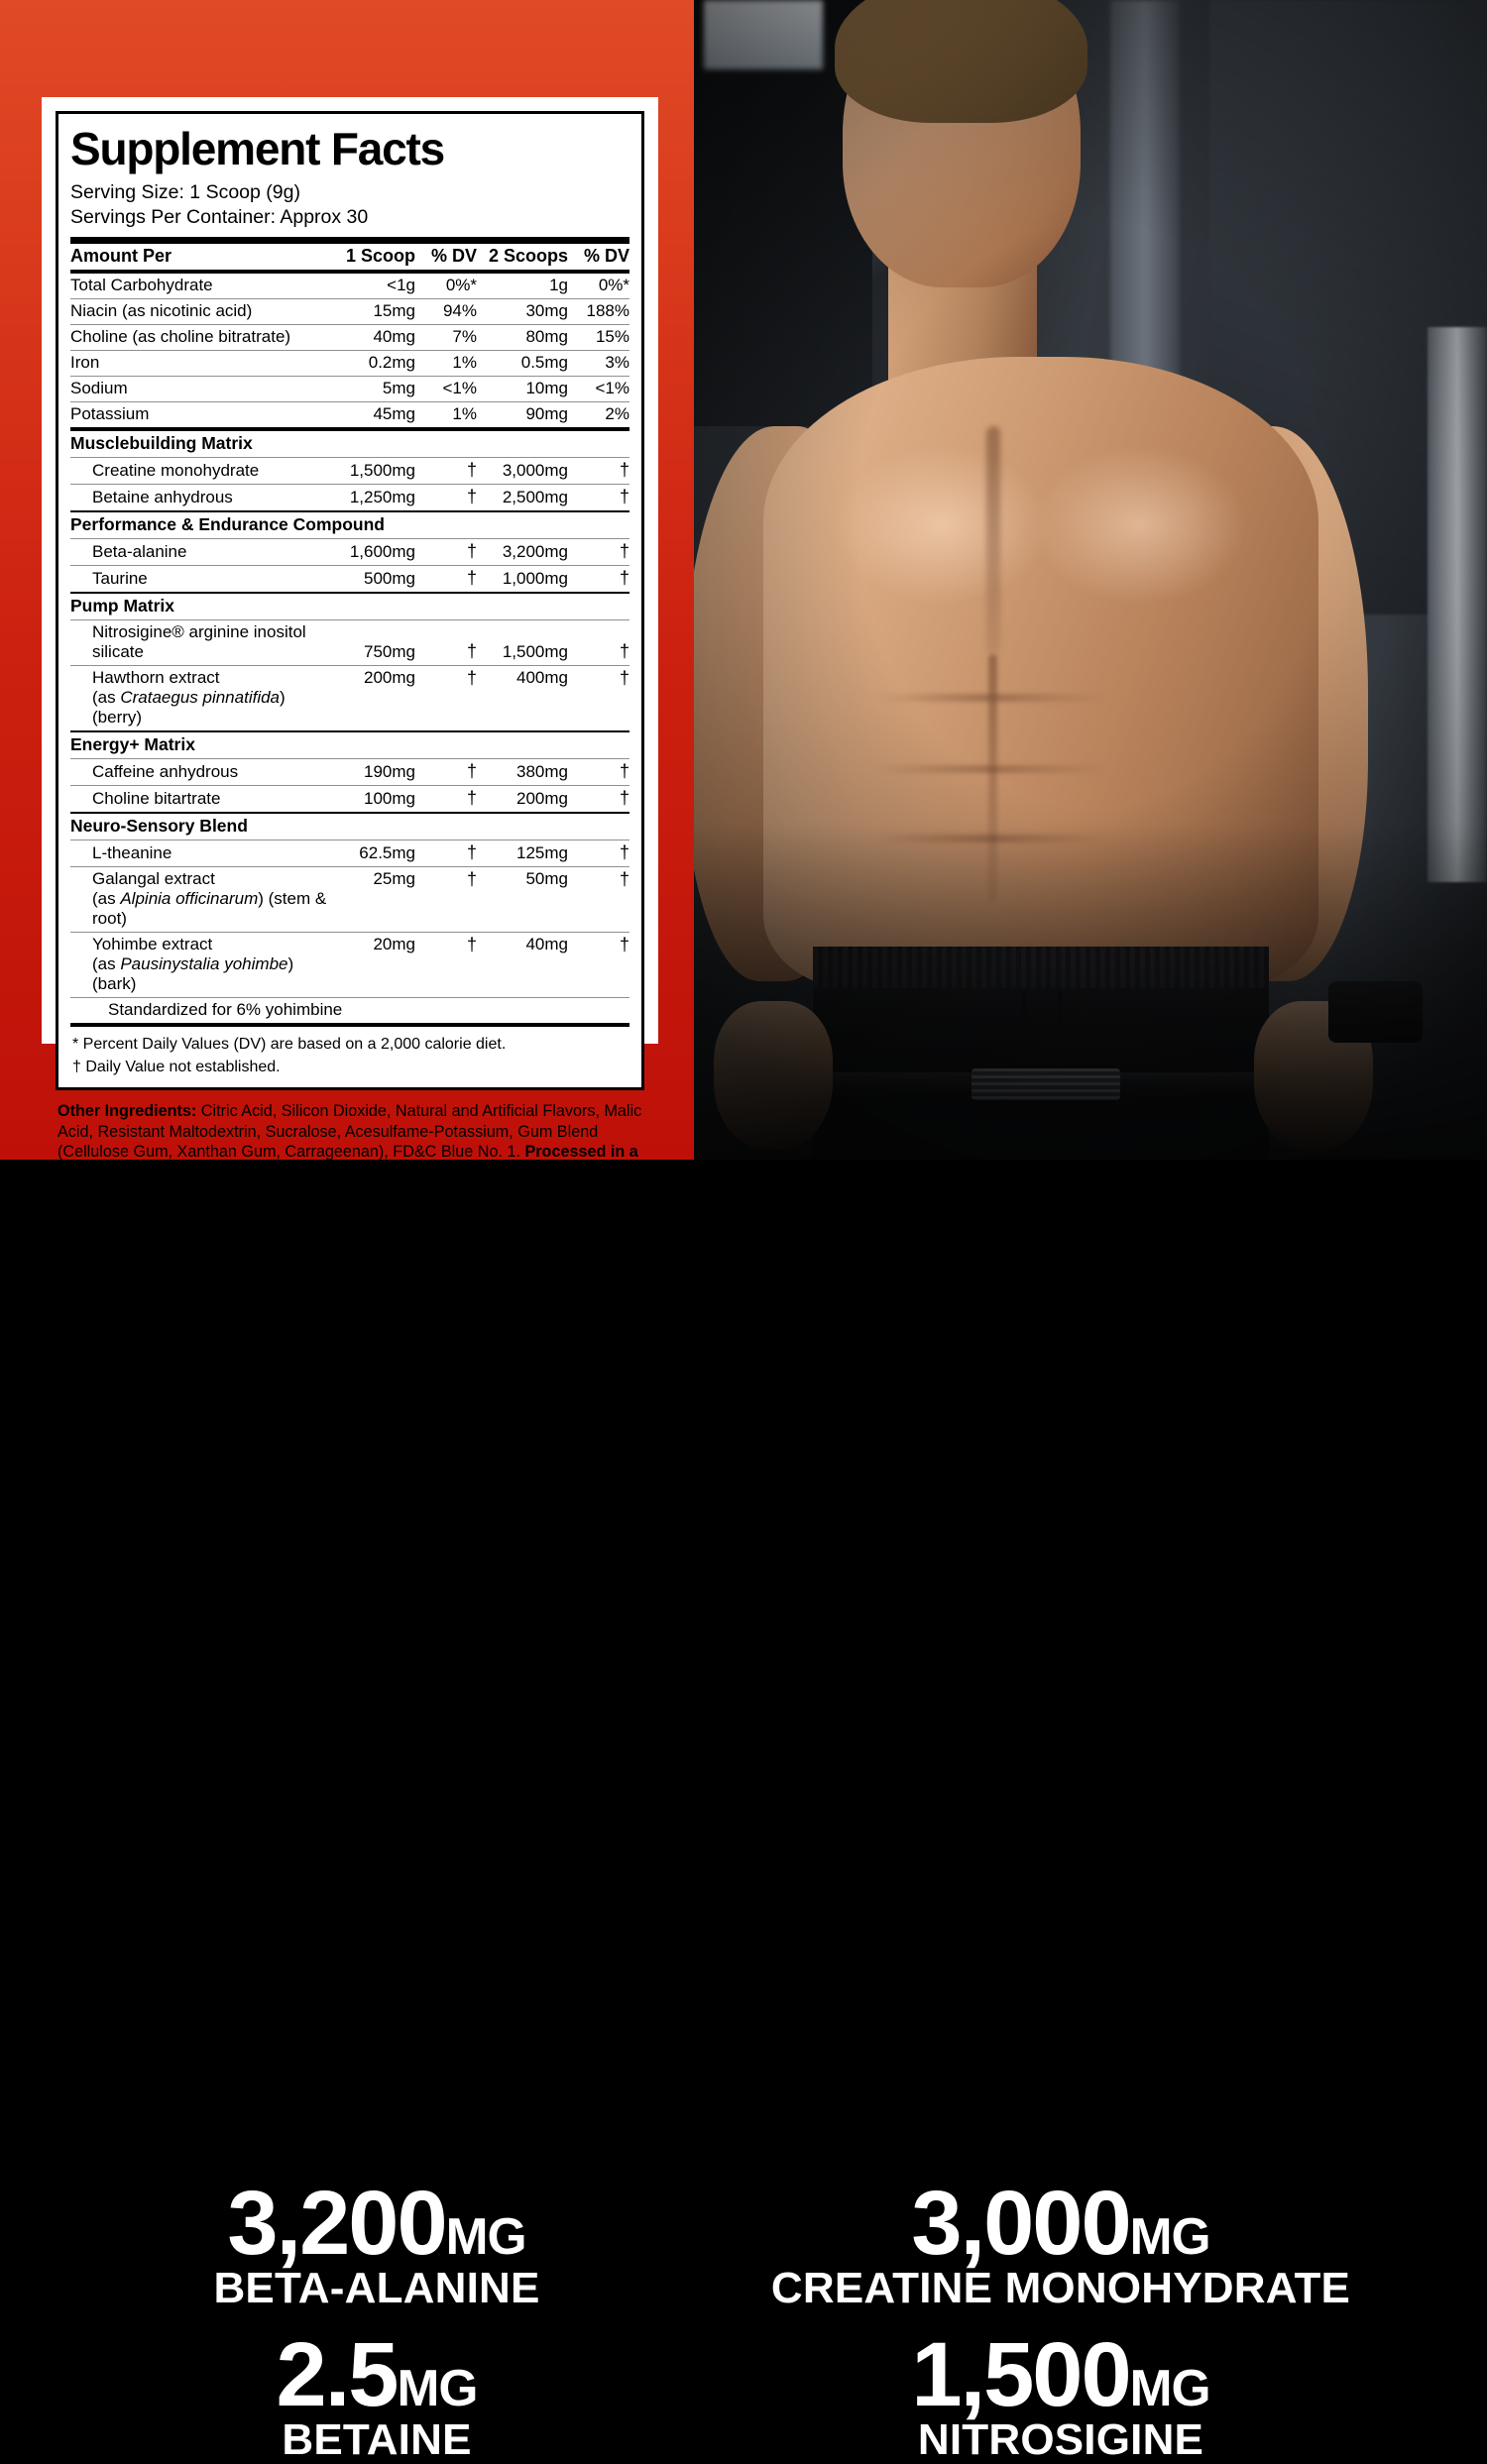  What do you see at coordinates (372, 853) in the screenshot?
I see `ingredient-amount-one-scoop: 62.5mg` at bounding box center [372, 853].